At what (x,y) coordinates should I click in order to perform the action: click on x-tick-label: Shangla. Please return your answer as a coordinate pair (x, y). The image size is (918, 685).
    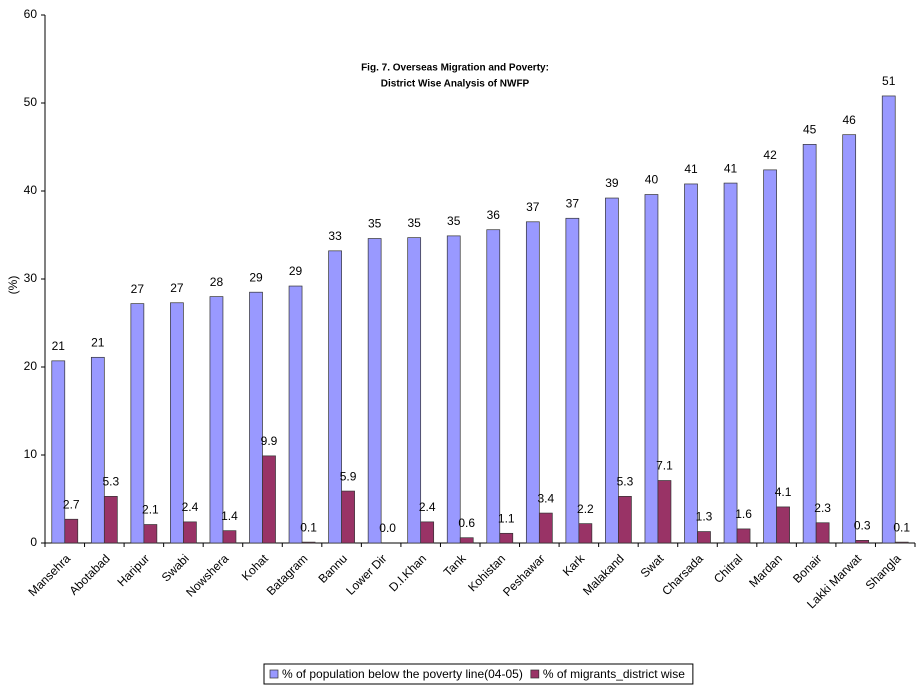
    Looking at the image, I should click on (883, 571).